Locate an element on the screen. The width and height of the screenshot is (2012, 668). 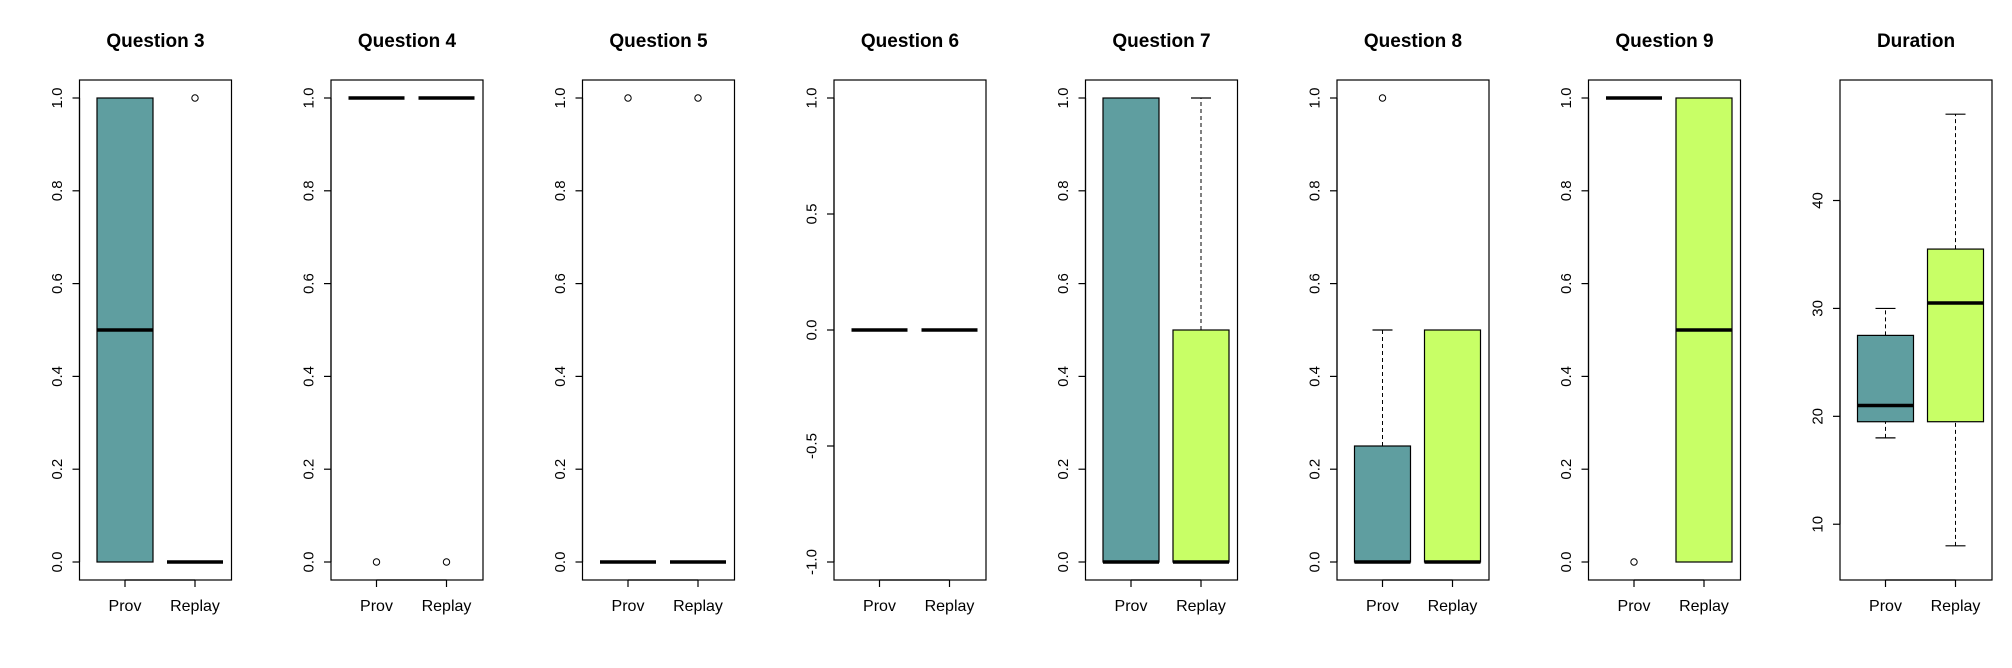
chart-panel: Question 8 0.0 0.2 0.4 0.6 0.8 1.0 Prov Replay is located at coordinates (1398, 323).